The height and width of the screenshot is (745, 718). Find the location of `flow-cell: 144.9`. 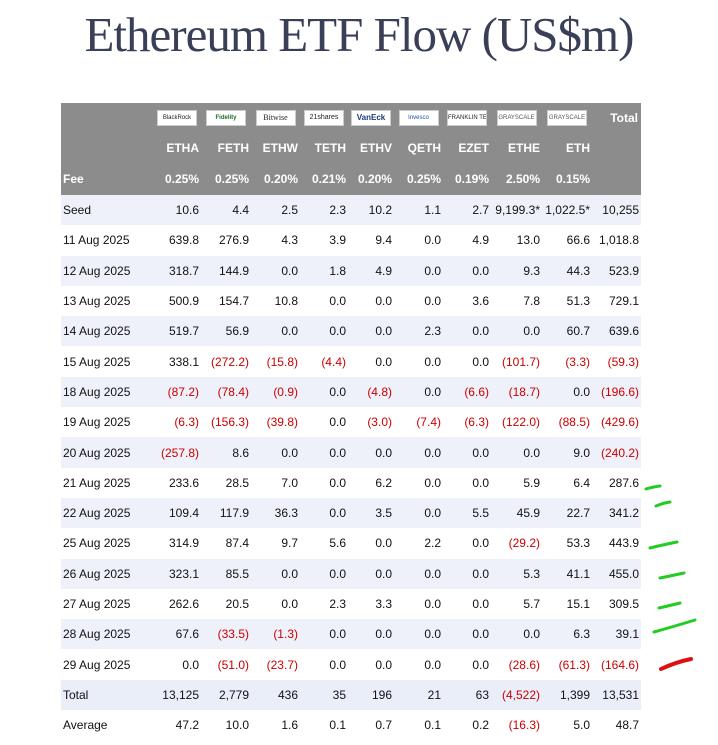

flow-cell: 144.9 is located at coordinates (226, 270).